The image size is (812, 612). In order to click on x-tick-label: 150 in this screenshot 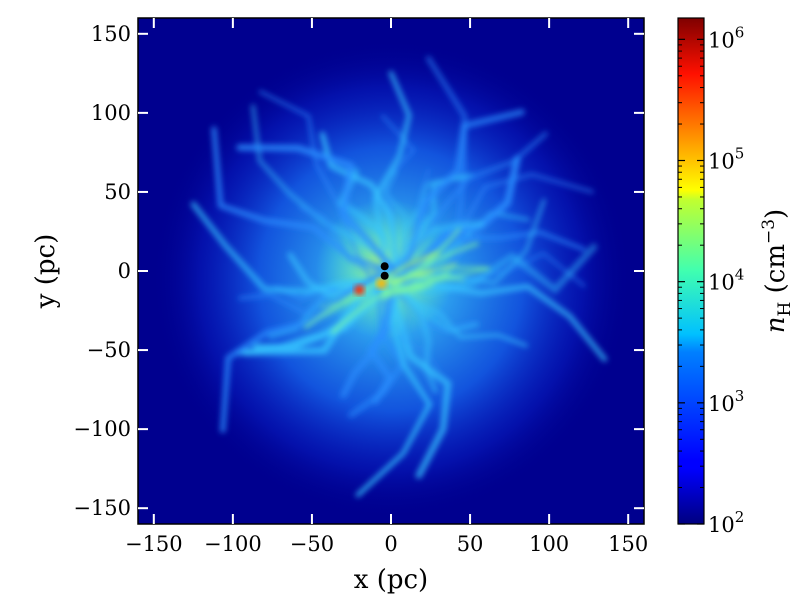, I will do `click(628, 544)`.